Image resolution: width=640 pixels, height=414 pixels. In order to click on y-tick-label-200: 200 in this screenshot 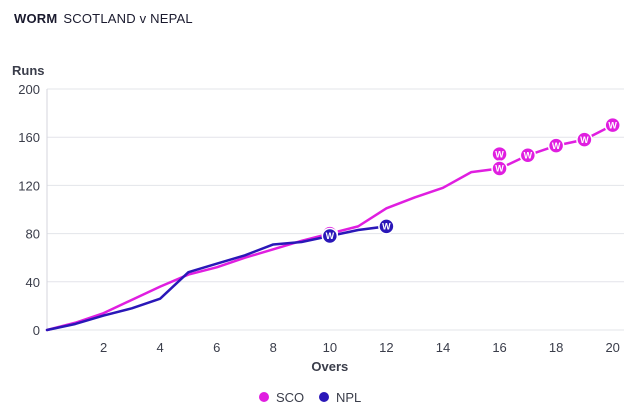, I will do `click(29, 89)`.